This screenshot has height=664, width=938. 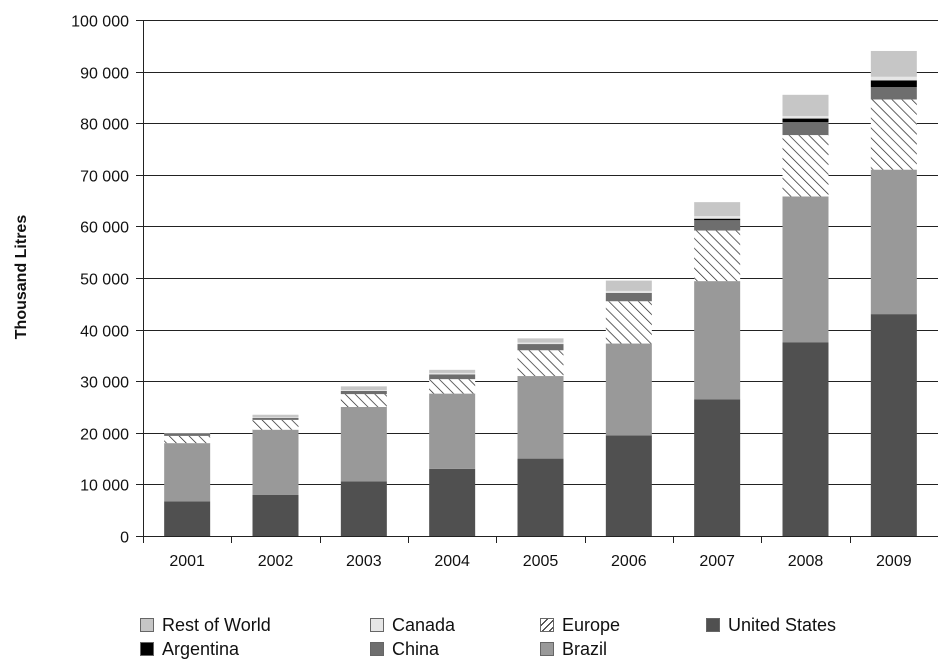 I want to click on x-tick-label: 2008, so click(x=806, y=561).